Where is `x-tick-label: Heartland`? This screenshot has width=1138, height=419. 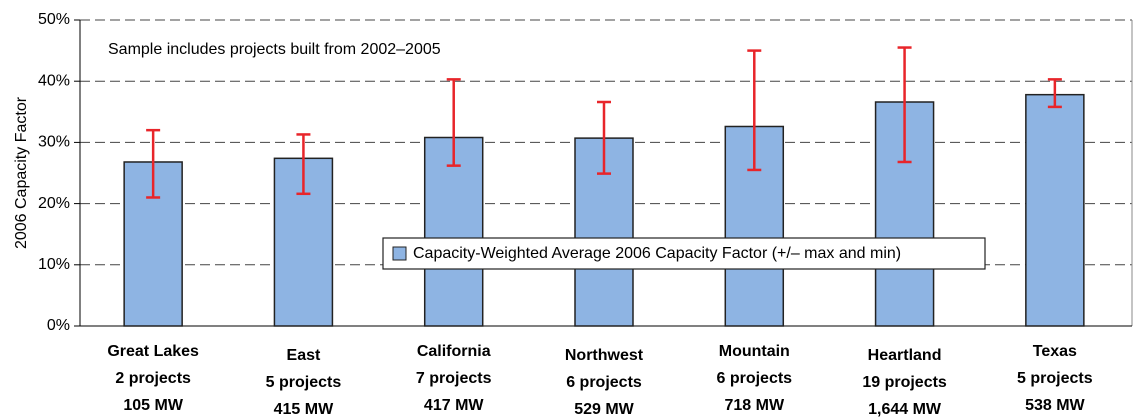 x-tick-label: Heartland is located at coordinates (905, 355).